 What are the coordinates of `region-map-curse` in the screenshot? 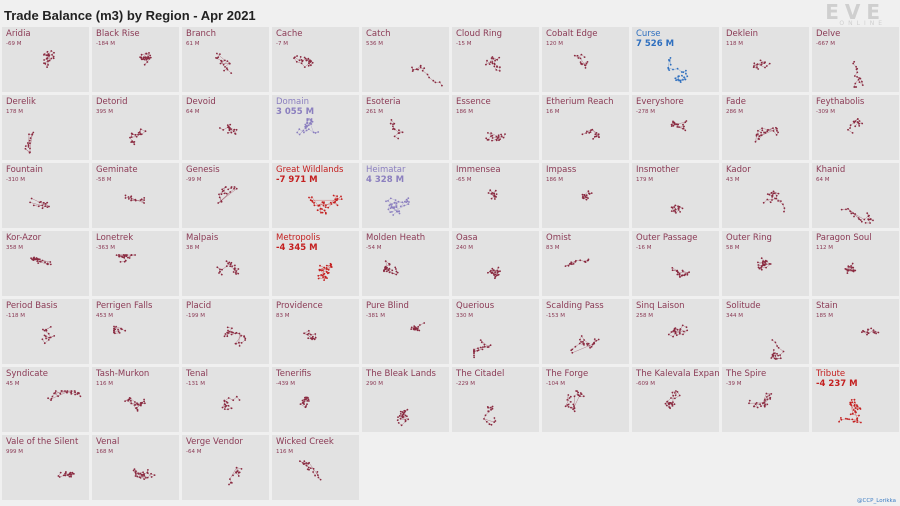 It's located at (678, 70).